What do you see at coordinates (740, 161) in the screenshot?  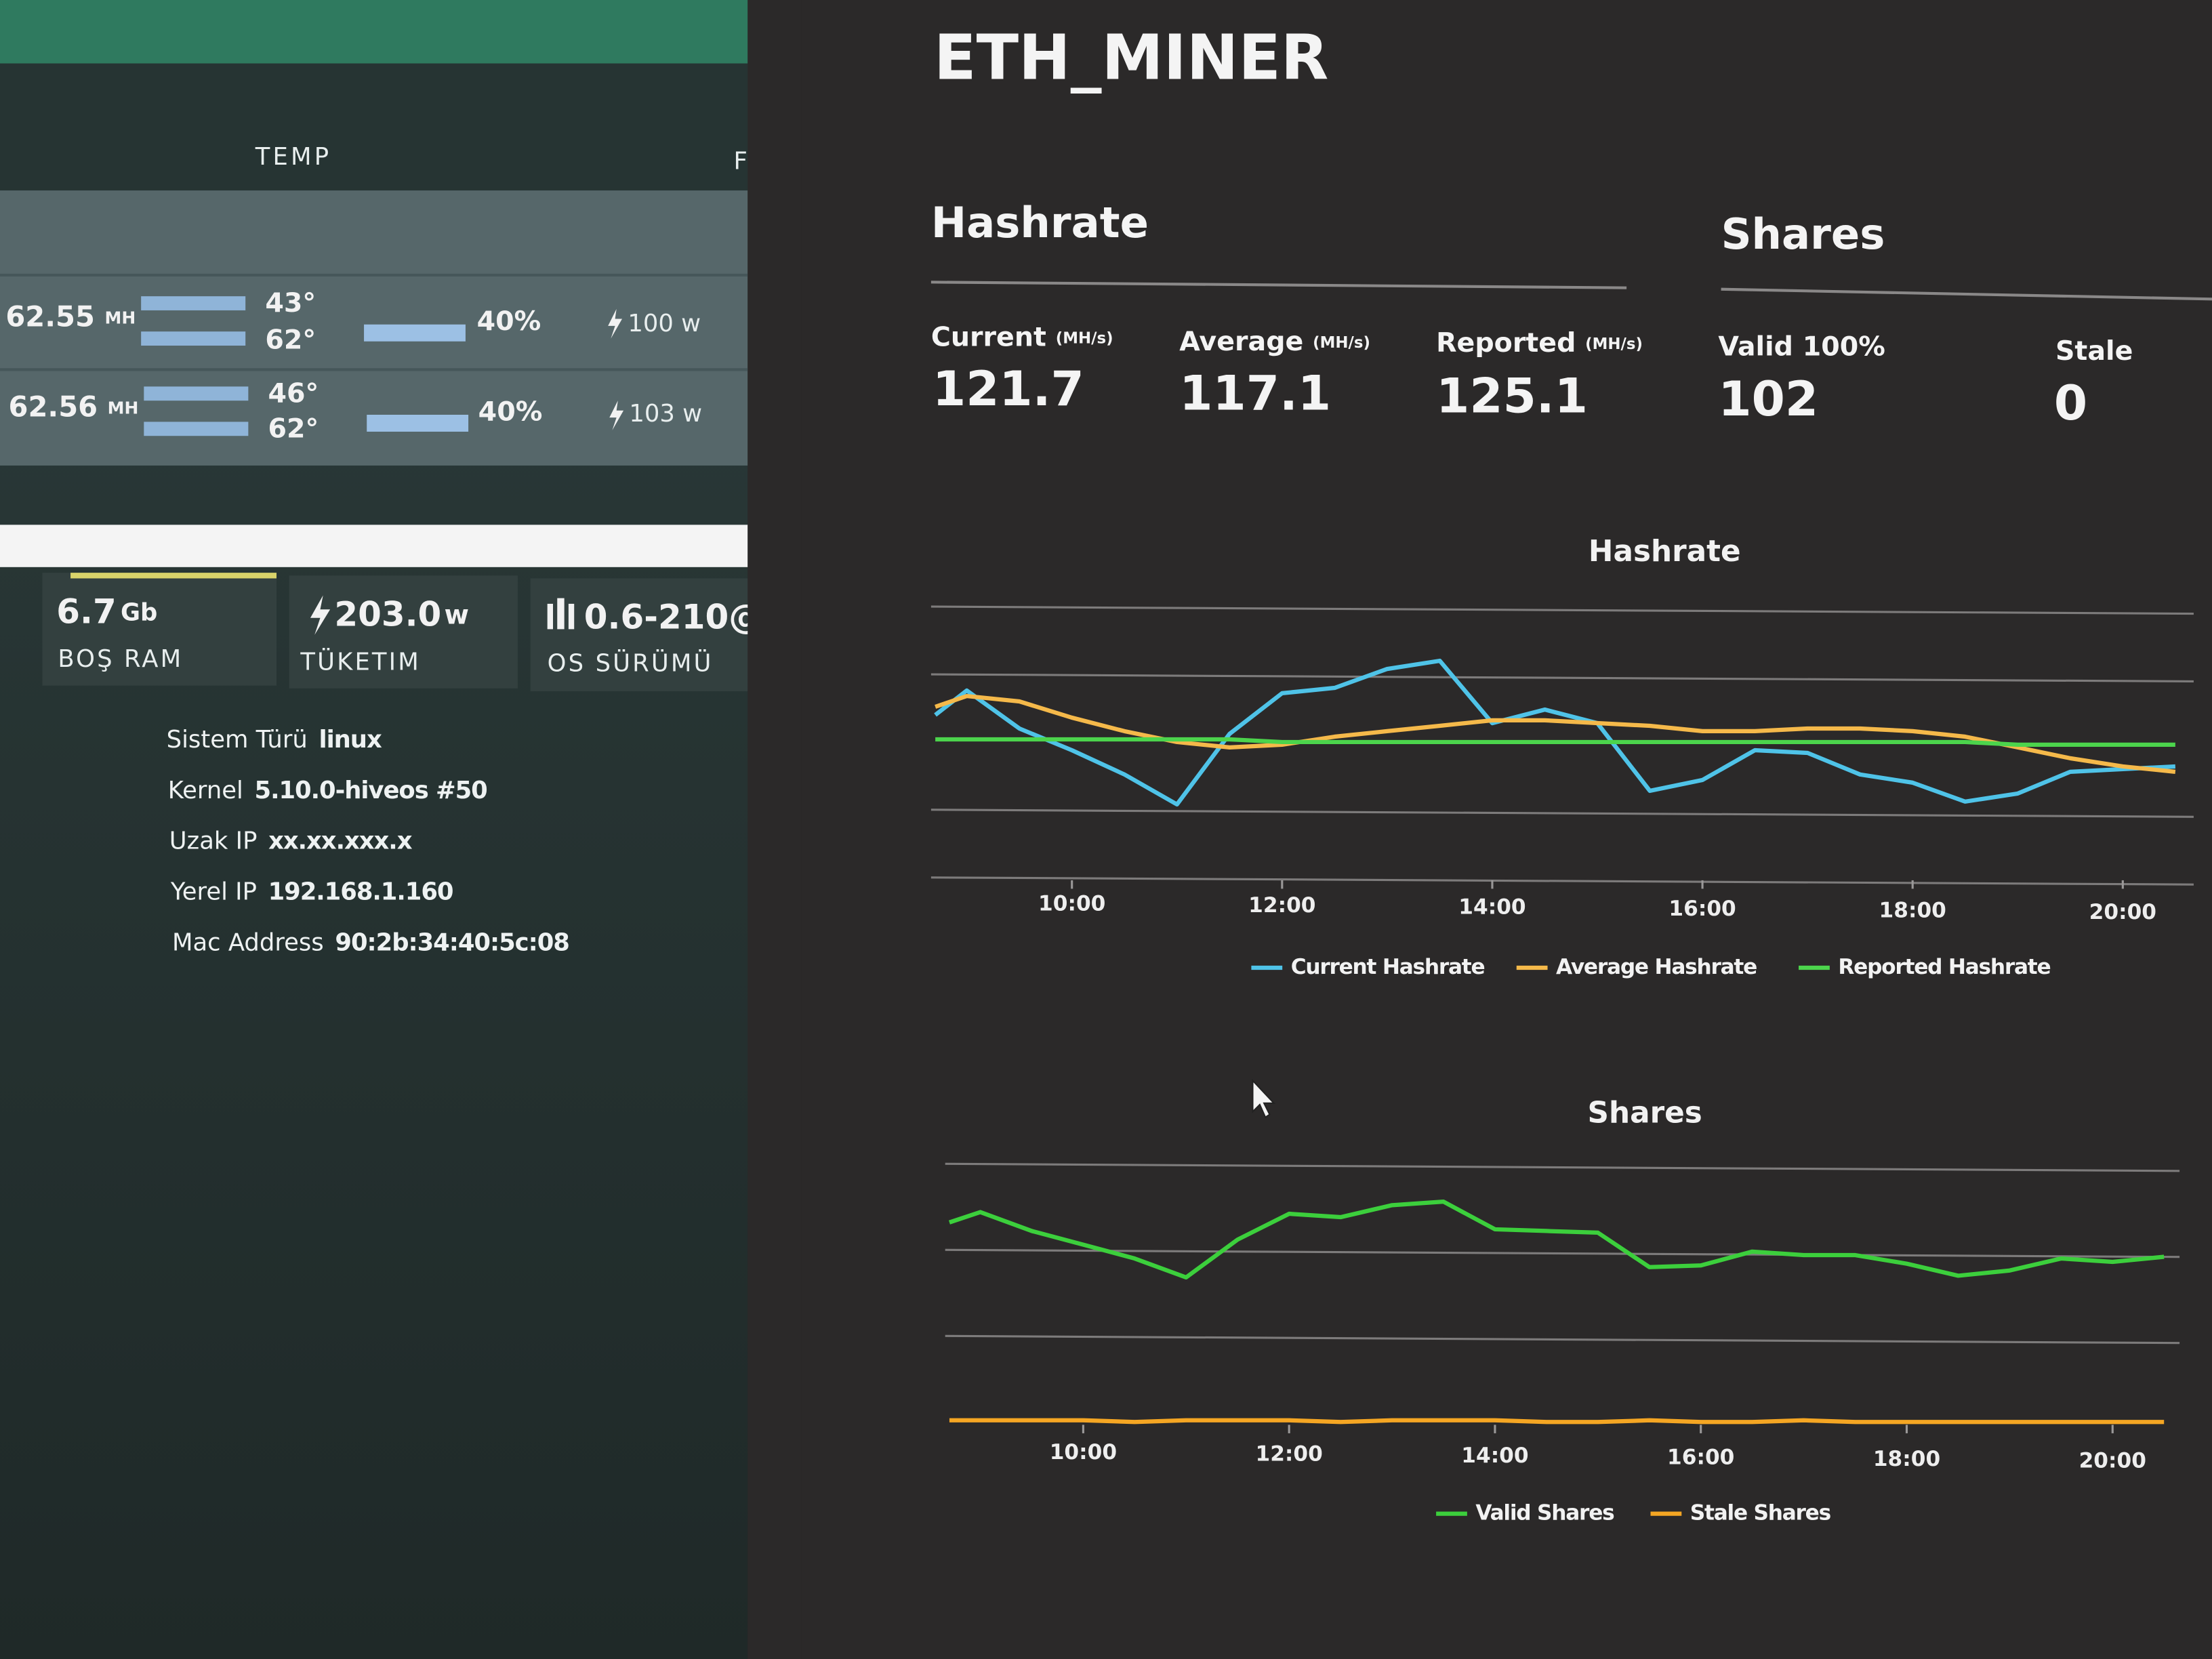 I see `header: F` at bounding box center [740, 161].